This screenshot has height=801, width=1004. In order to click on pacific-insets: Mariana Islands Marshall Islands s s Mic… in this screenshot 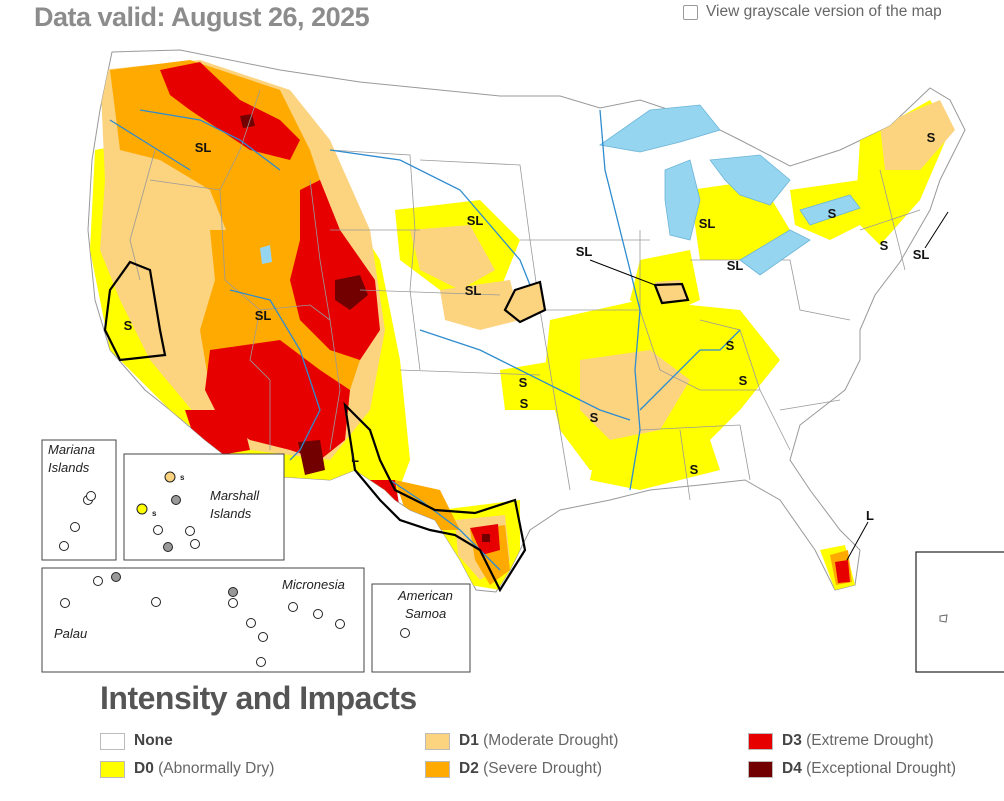, I will do `click(256, 556)`.